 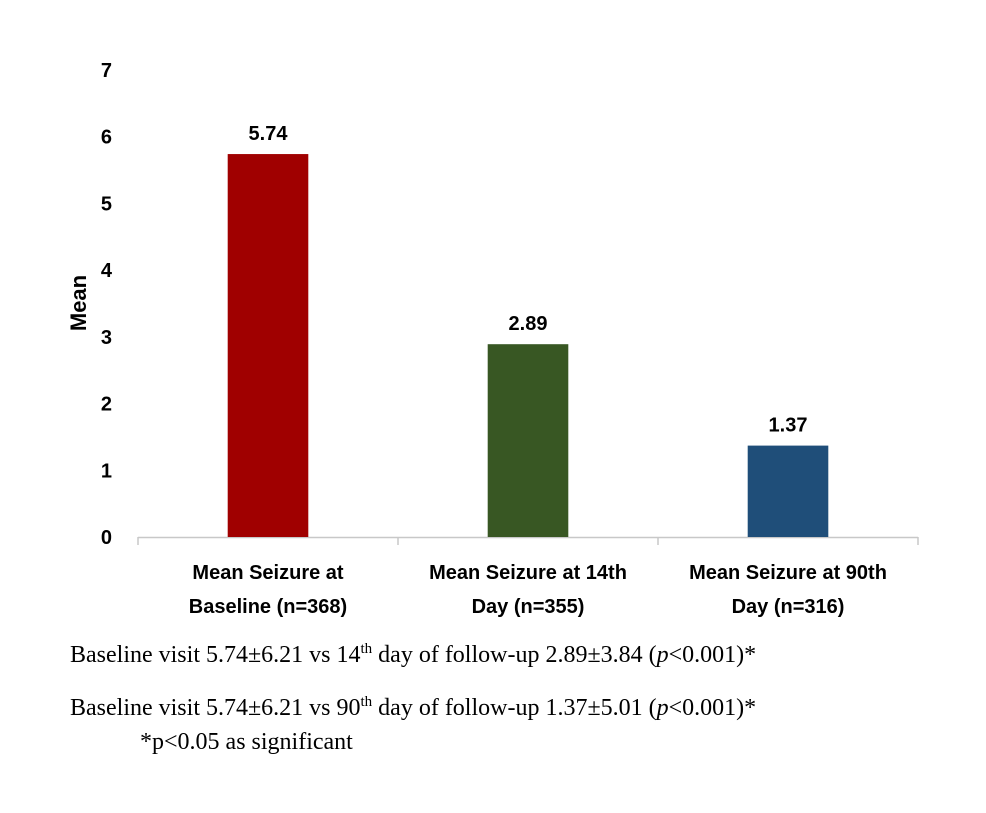 What do you see at coordinates (269, 134) in the screenshot?
I see `data-label: 5.74` at bounding box center [269, 134].